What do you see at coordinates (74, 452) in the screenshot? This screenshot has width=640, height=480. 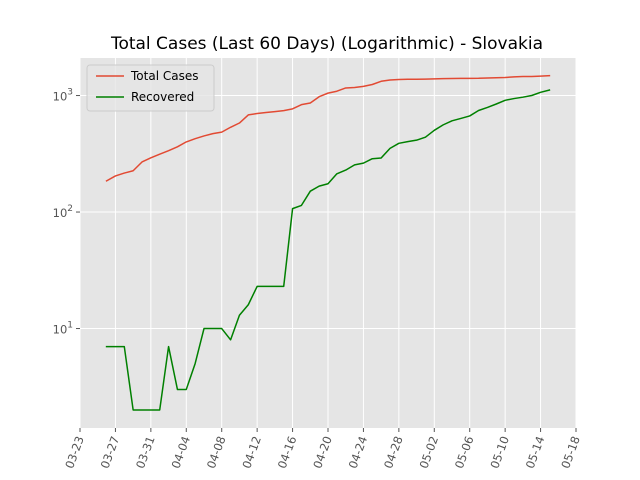 I see `x-tick-label: 03-23` at bounding box center [74, 452].